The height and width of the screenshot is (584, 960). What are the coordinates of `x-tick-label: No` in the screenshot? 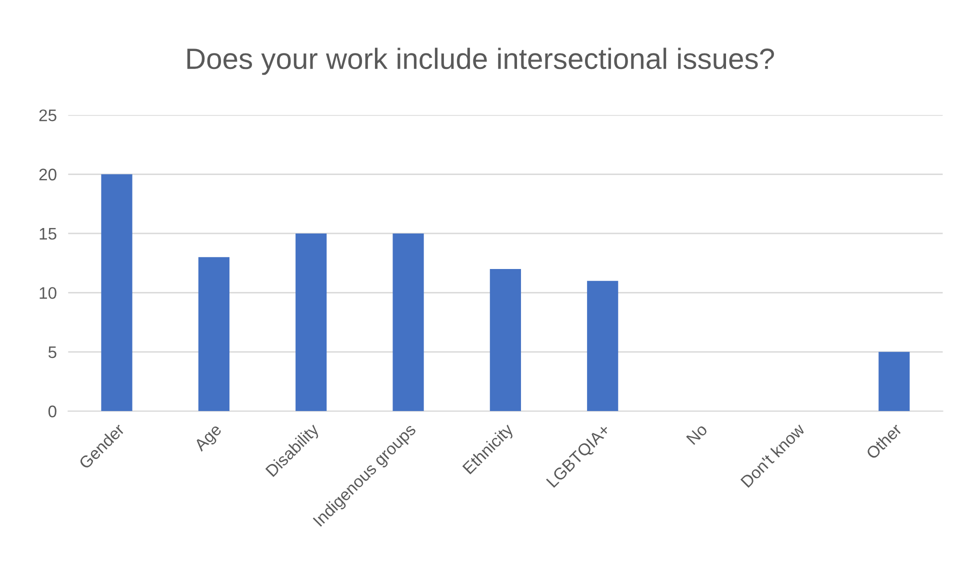 It's located at (697, 434).